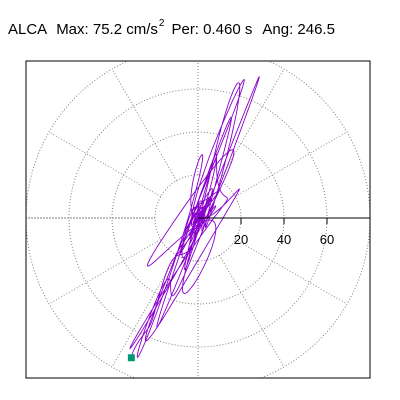 This screenshot has width=400, height=400. Describe the element at coordinates (125, 29) in the screenshot. I see `max-value: 75.2 cm/s` at that location.